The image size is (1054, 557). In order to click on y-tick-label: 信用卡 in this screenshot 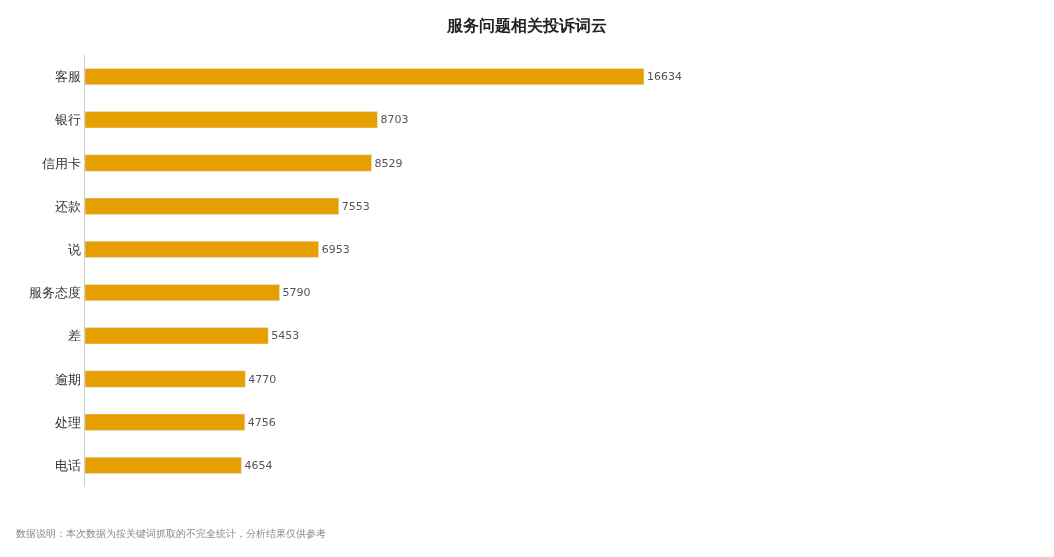, I will do `click(62, 163)`.